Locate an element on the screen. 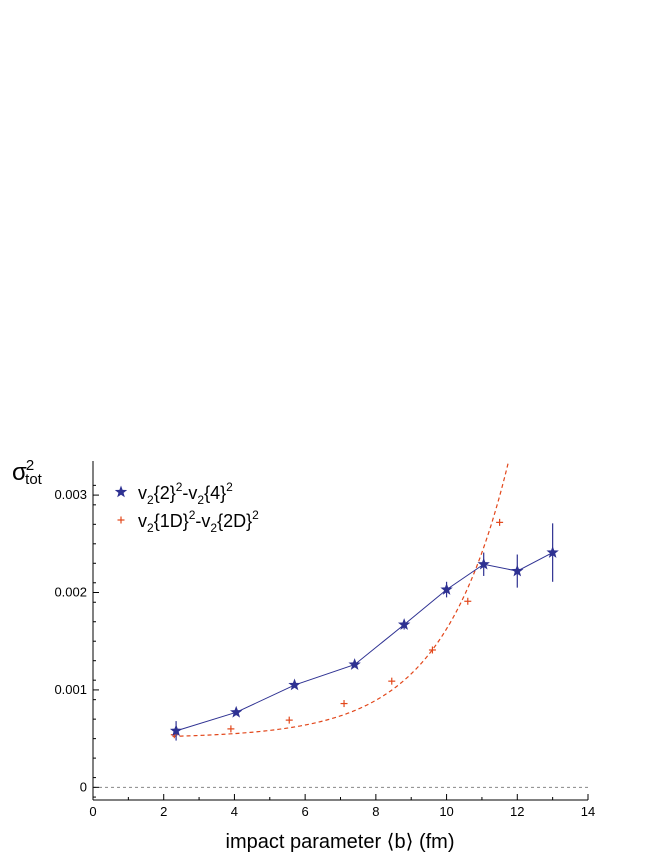 The image size is (664, 860). x-tick-label: 8 is located at coordinates (375, 811).